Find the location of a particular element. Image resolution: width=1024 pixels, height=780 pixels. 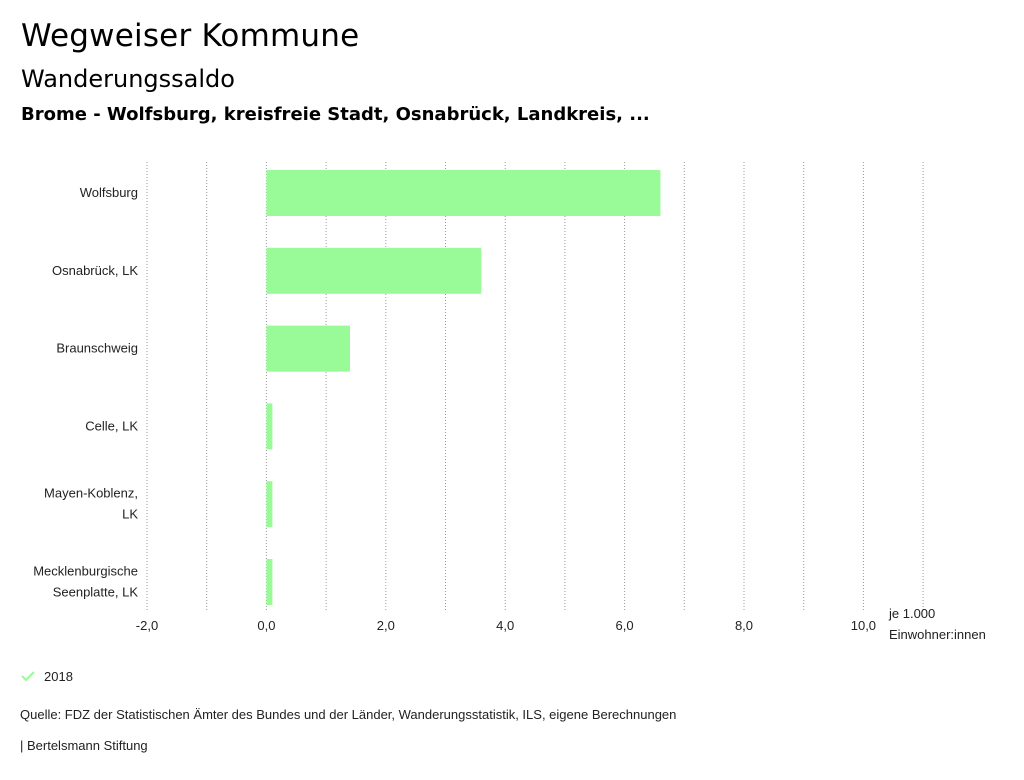

x-tick-label: 0,0 is located at coordinates (266, 625).